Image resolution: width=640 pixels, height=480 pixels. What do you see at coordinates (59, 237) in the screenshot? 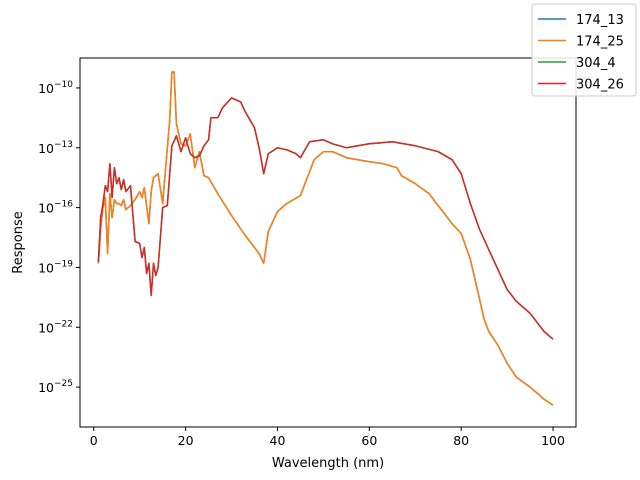
I see `y-axis: 10−10 10−13 10−16 10−19 10−22 10−25` at bounding box center [59, 237].